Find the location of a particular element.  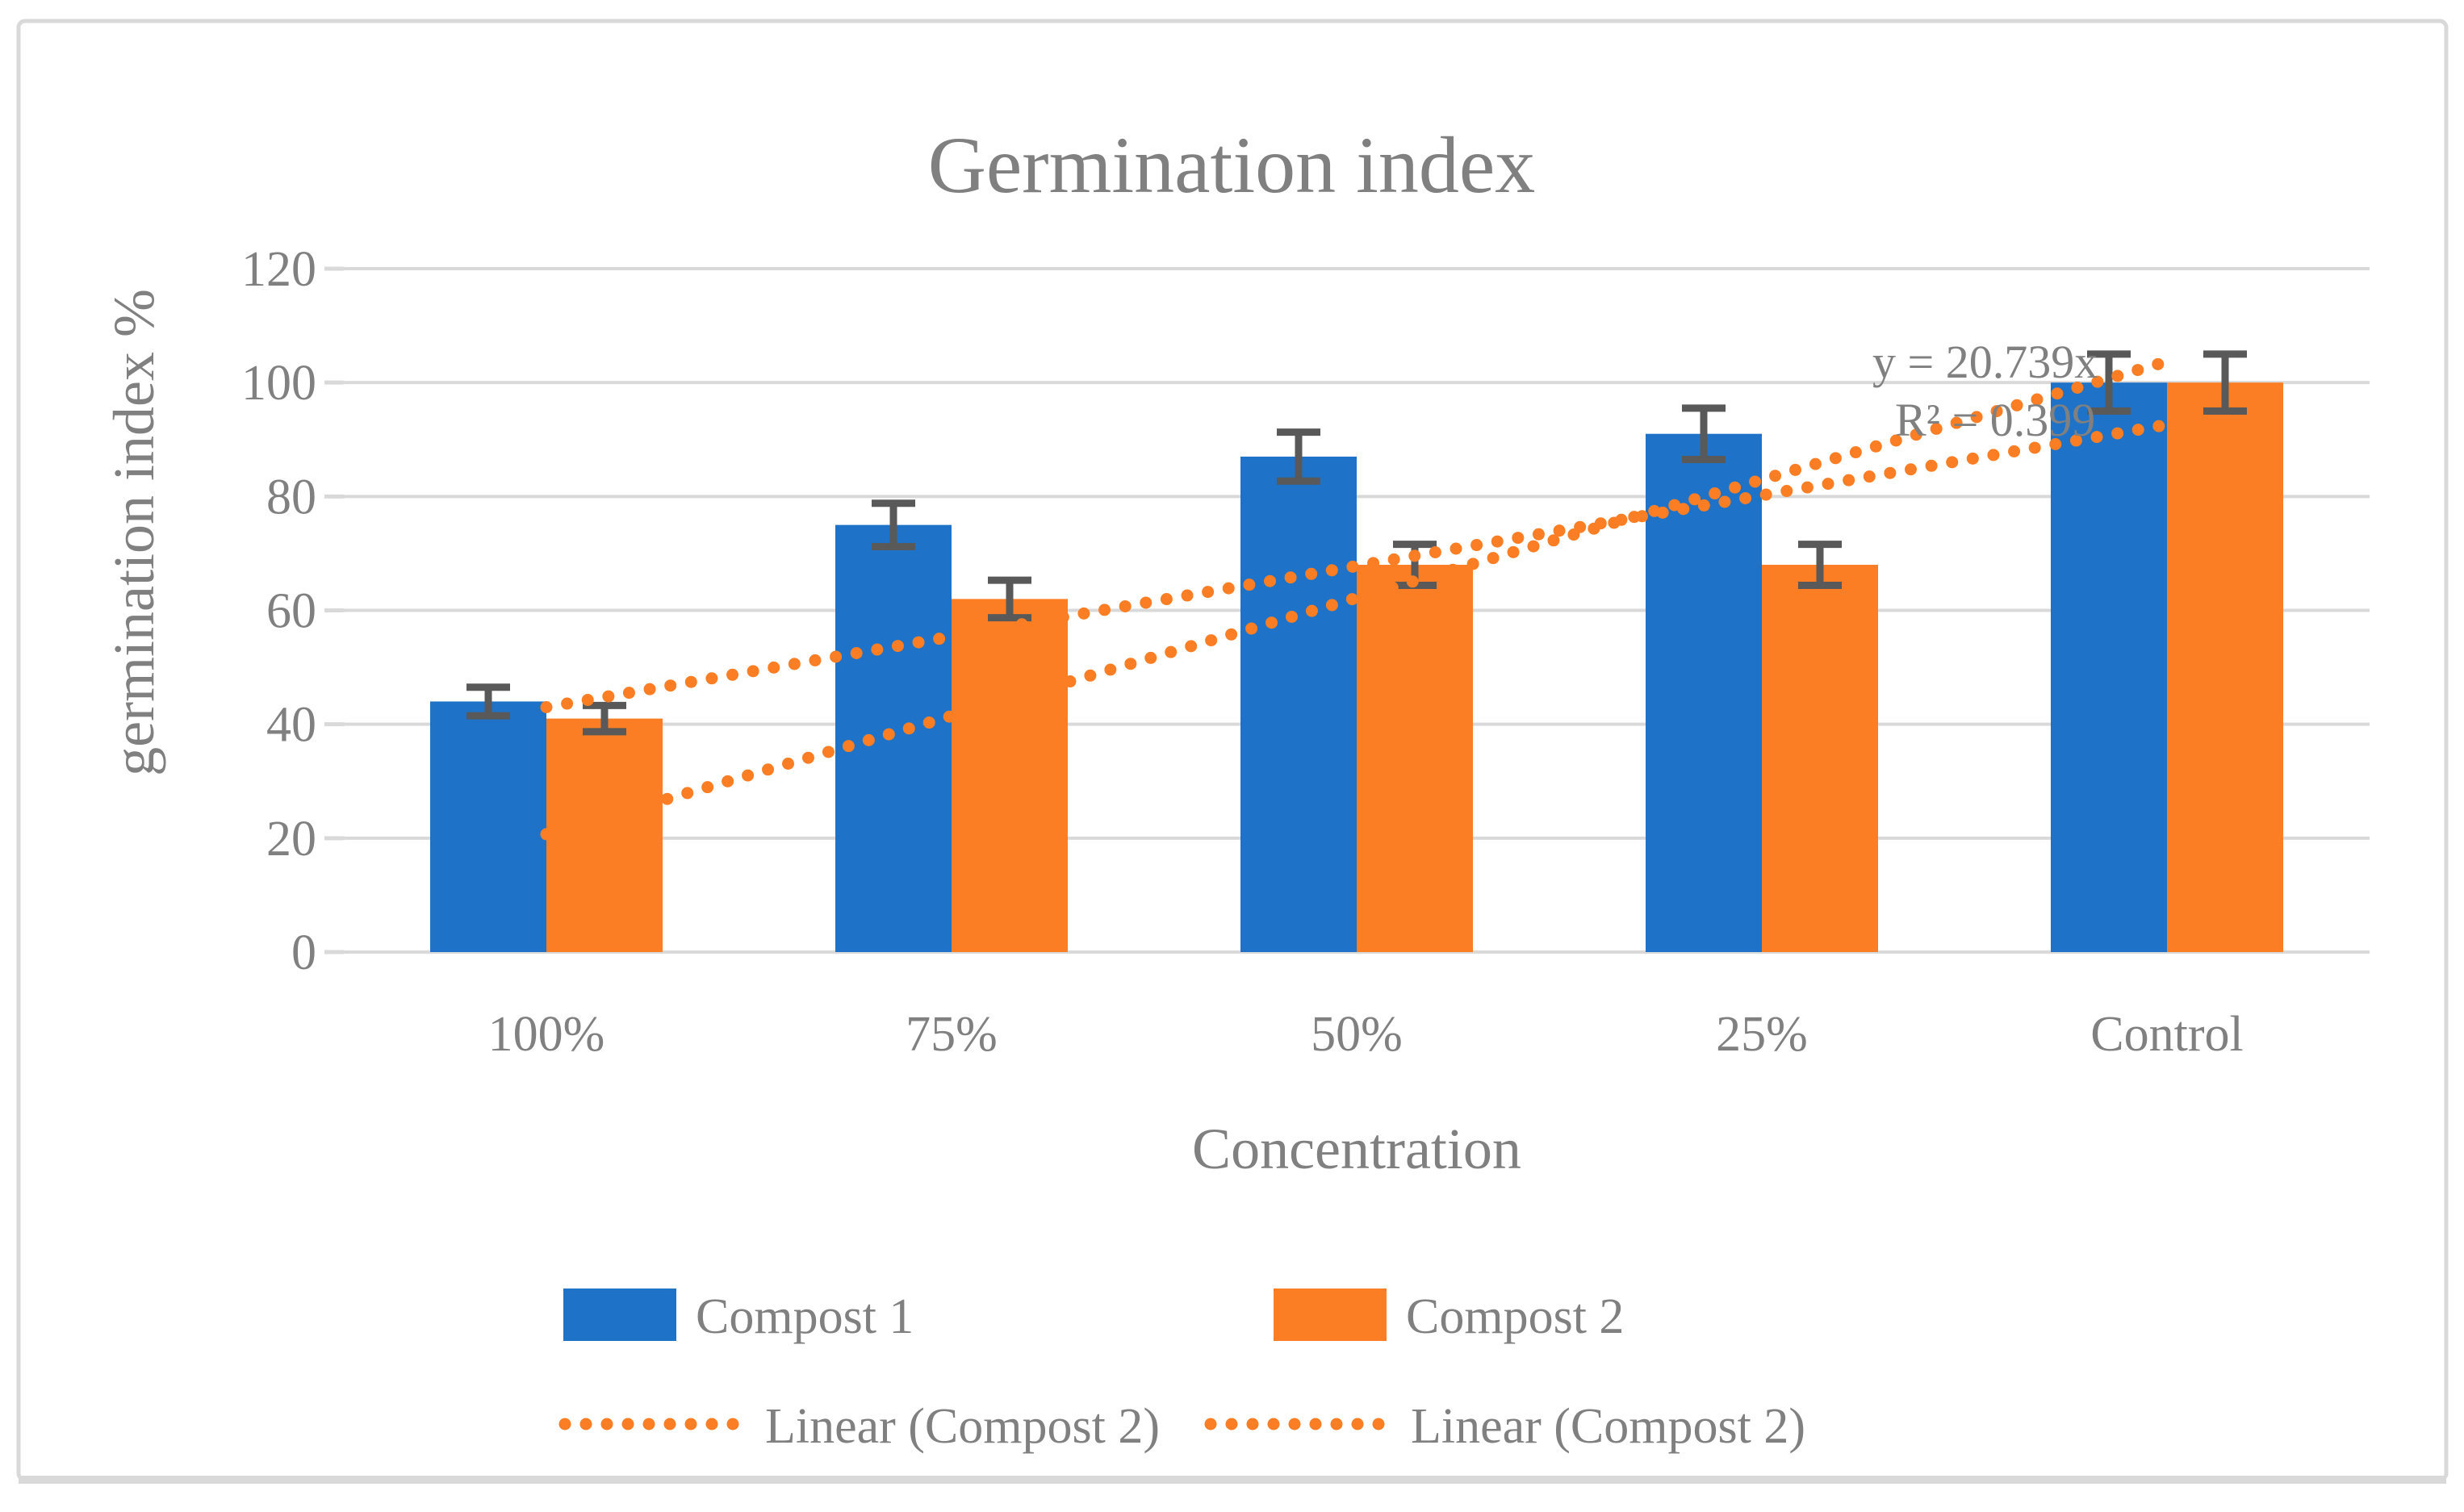

chart-title: Germination index is located at coordinates (1232, 165).